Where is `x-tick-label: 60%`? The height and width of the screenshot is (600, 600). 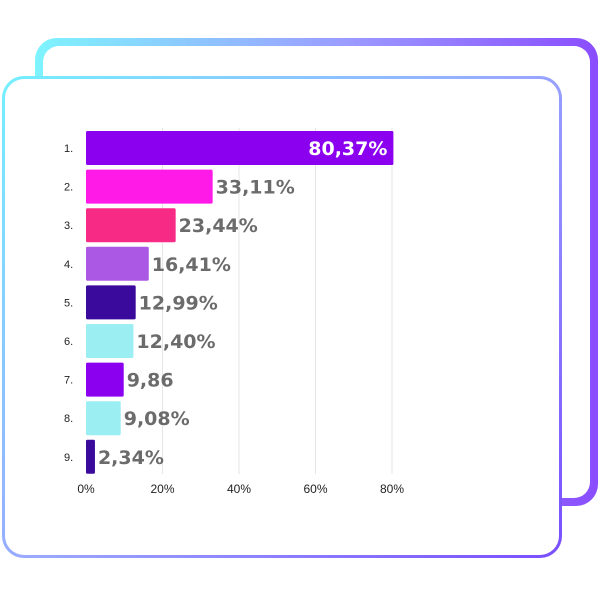
x-tick-label: 60% is located at coordinates (315, 489).